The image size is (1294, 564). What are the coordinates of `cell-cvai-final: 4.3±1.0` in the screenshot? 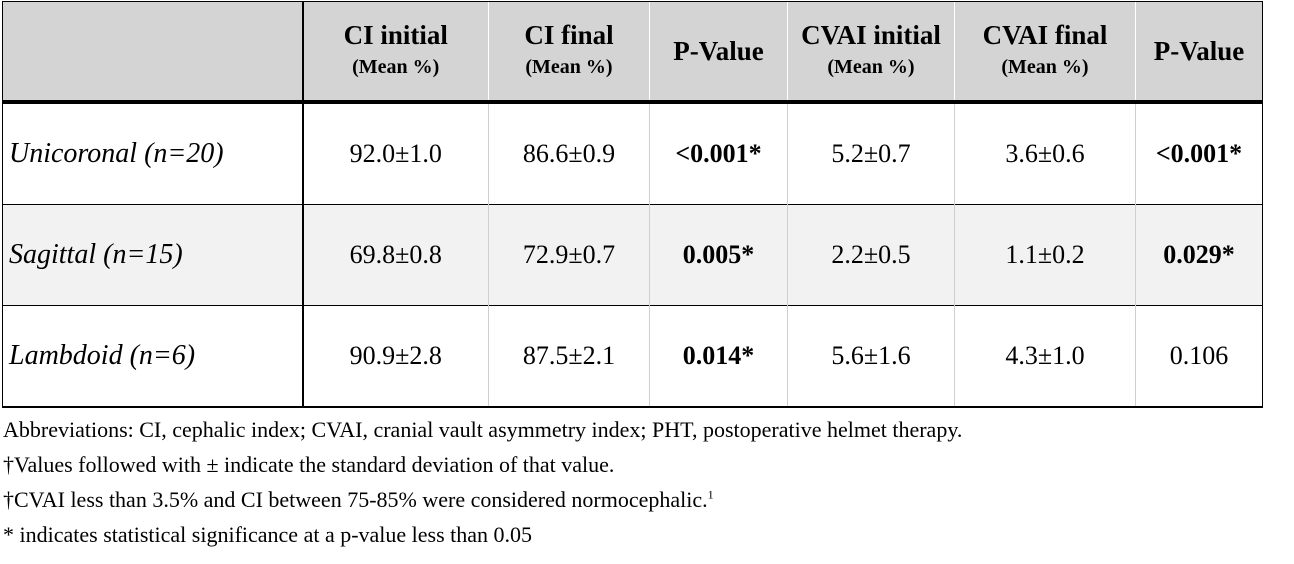 It's located at (1045, 356).